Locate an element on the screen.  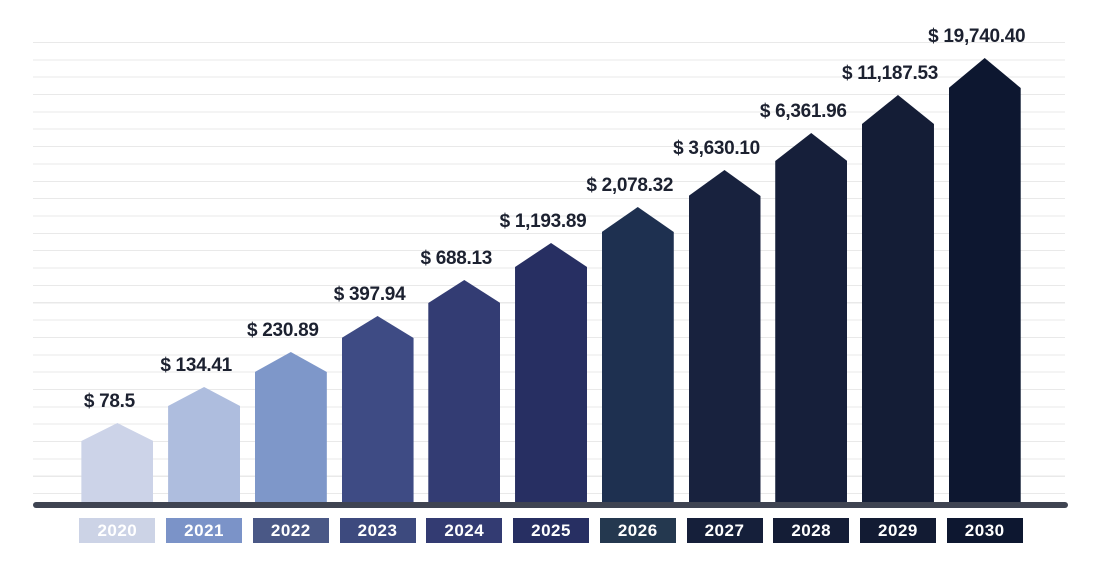
bar-column: $ 11,187.53 is located at coordinates (892, 252).